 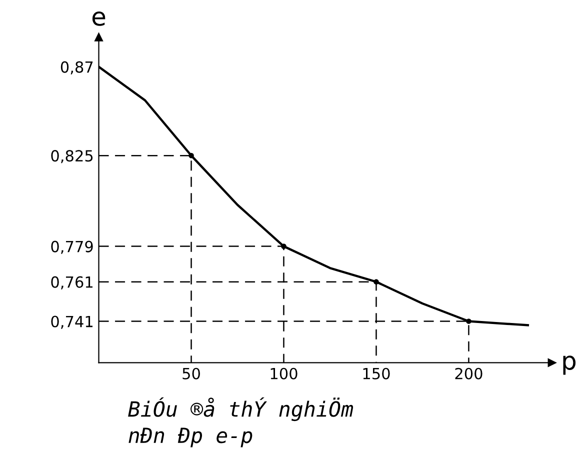 I want to click on y-tick-label: 0,761, so click(x=71, y=283).